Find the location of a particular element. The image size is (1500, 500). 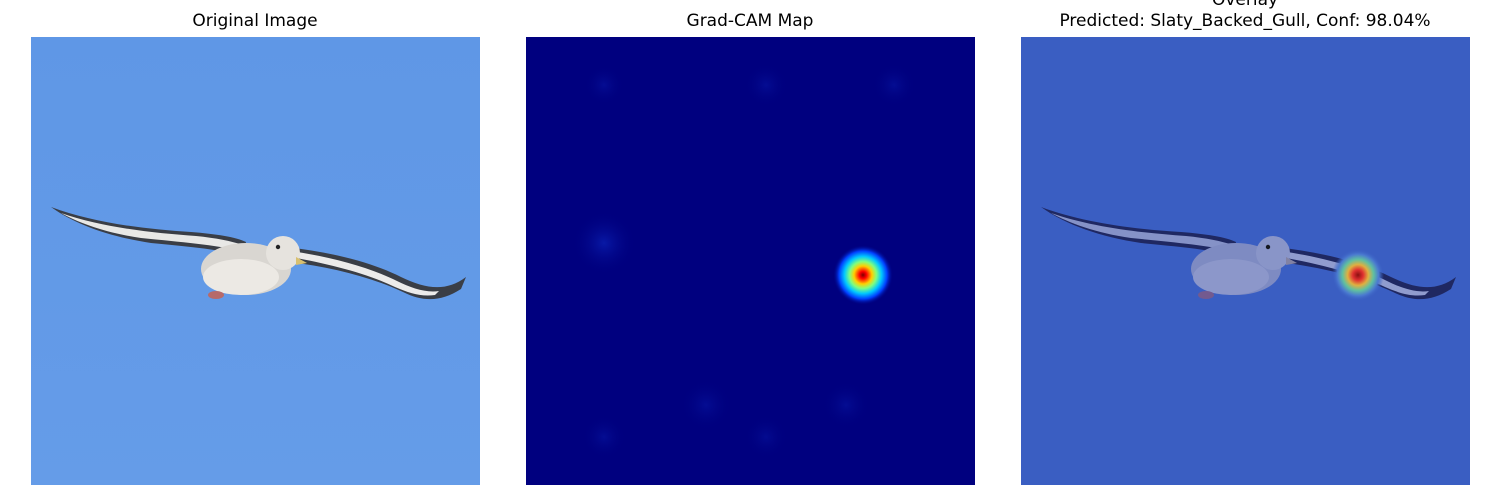

heatmap-hotspot is located at coordinates (863, 275).